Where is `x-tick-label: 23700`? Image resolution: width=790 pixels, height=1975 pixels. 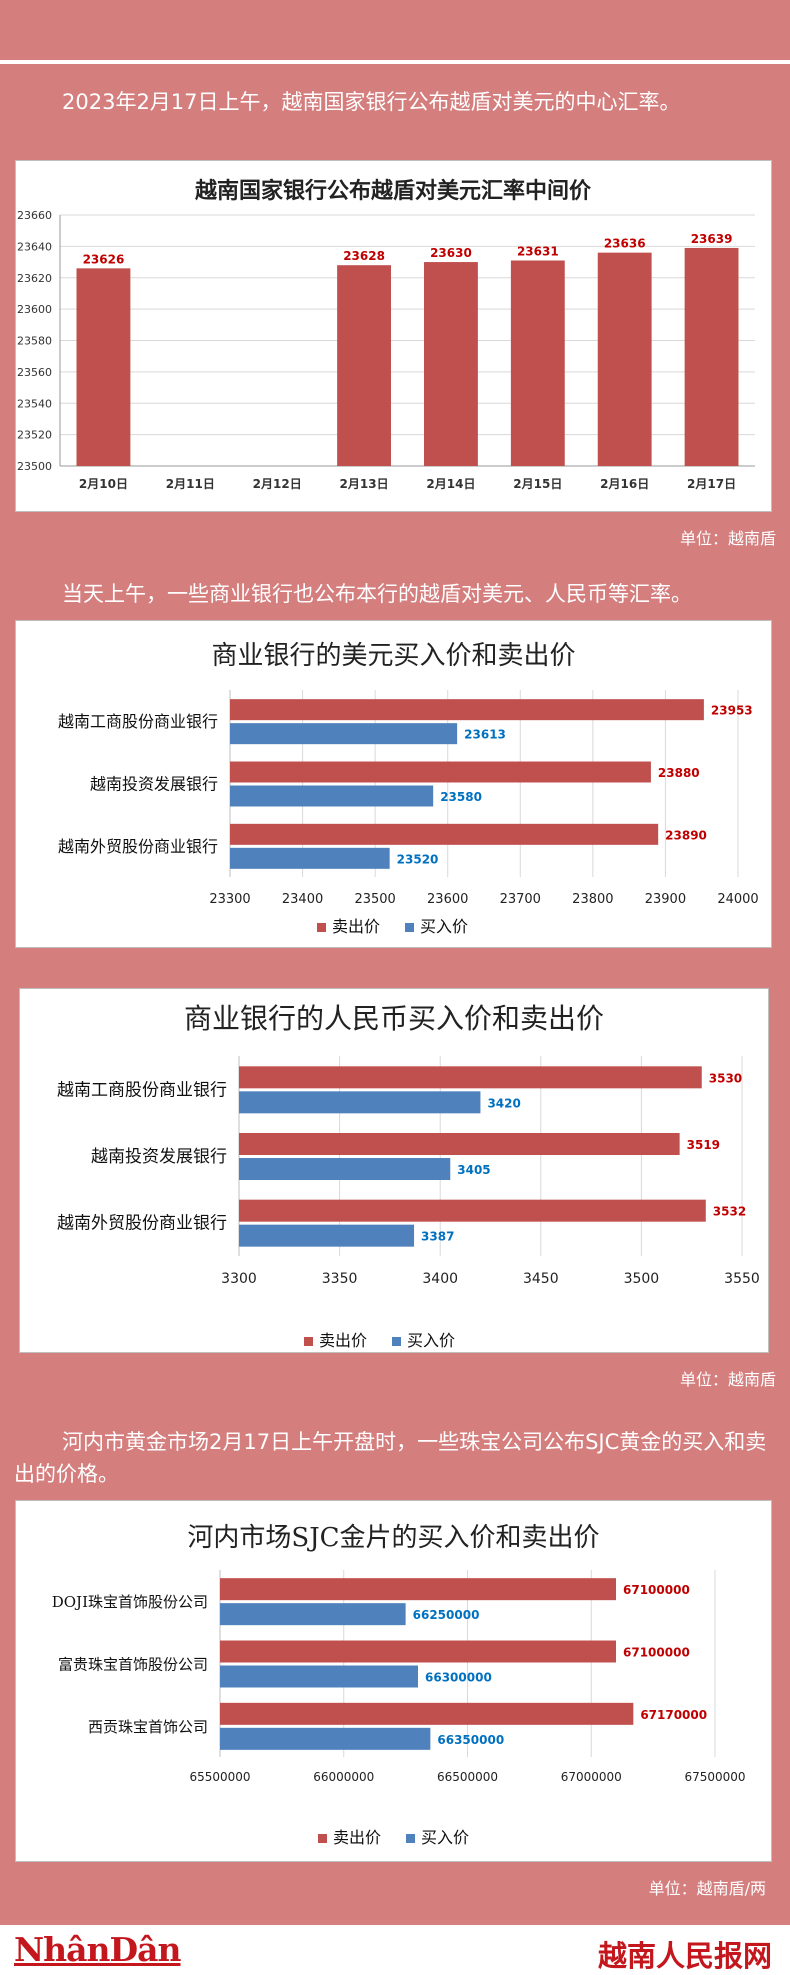
x-tick-label: 23700 is located at coordinates (520, 899).